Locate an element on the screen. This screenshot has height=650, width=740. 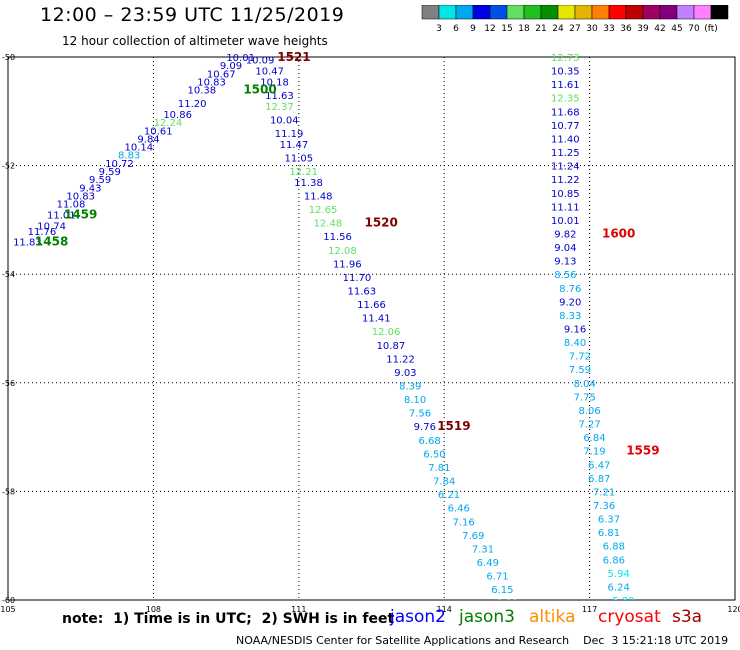
x-tick-label: 108 is located at coordinates (153, 609).